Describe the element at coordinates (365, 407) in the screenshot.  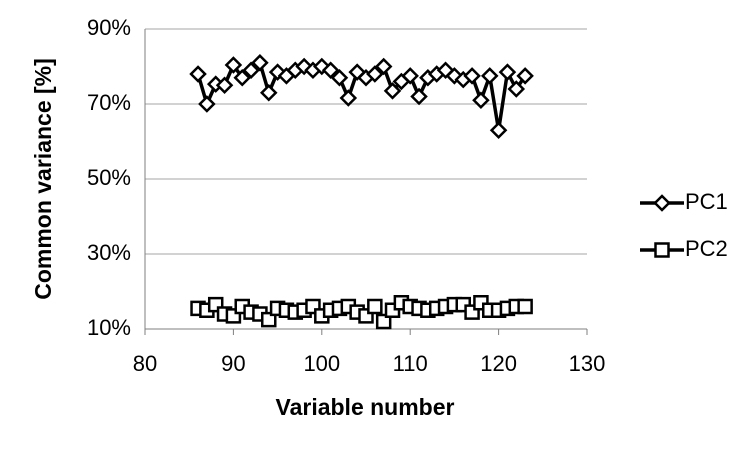
I see `x-axis-title: Variable number` at that location.